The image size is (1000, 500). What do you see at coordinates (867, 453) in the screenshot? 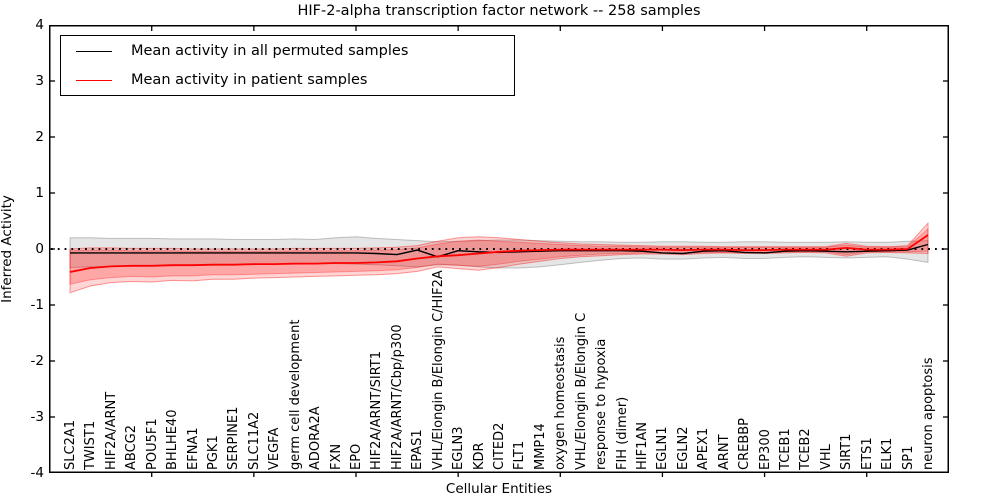
I see `x-tick-label: ETS1` at bounding box center [867, 453].